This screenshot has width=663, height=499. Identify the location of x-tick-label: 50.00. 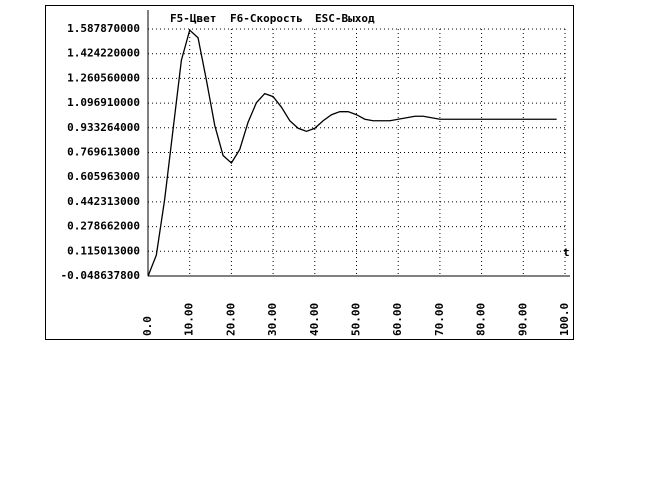
(356, 319).